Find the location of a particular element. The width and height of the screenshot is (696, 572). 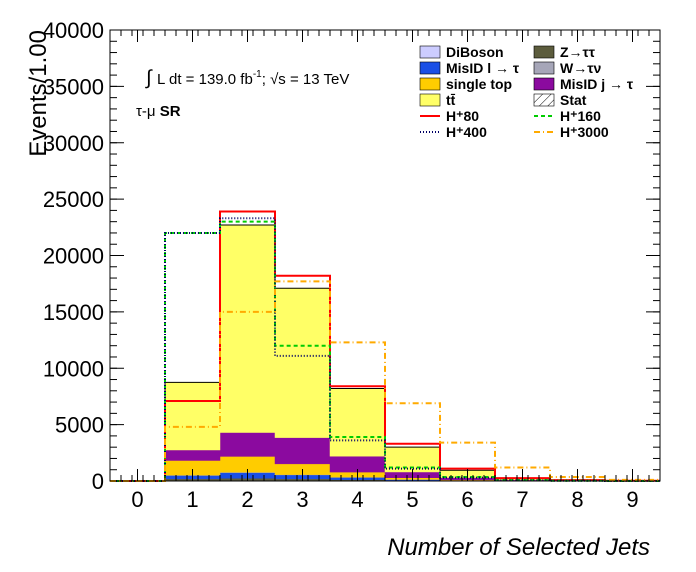

bar-tt--bin-3 is located at coordinates (302, 362).